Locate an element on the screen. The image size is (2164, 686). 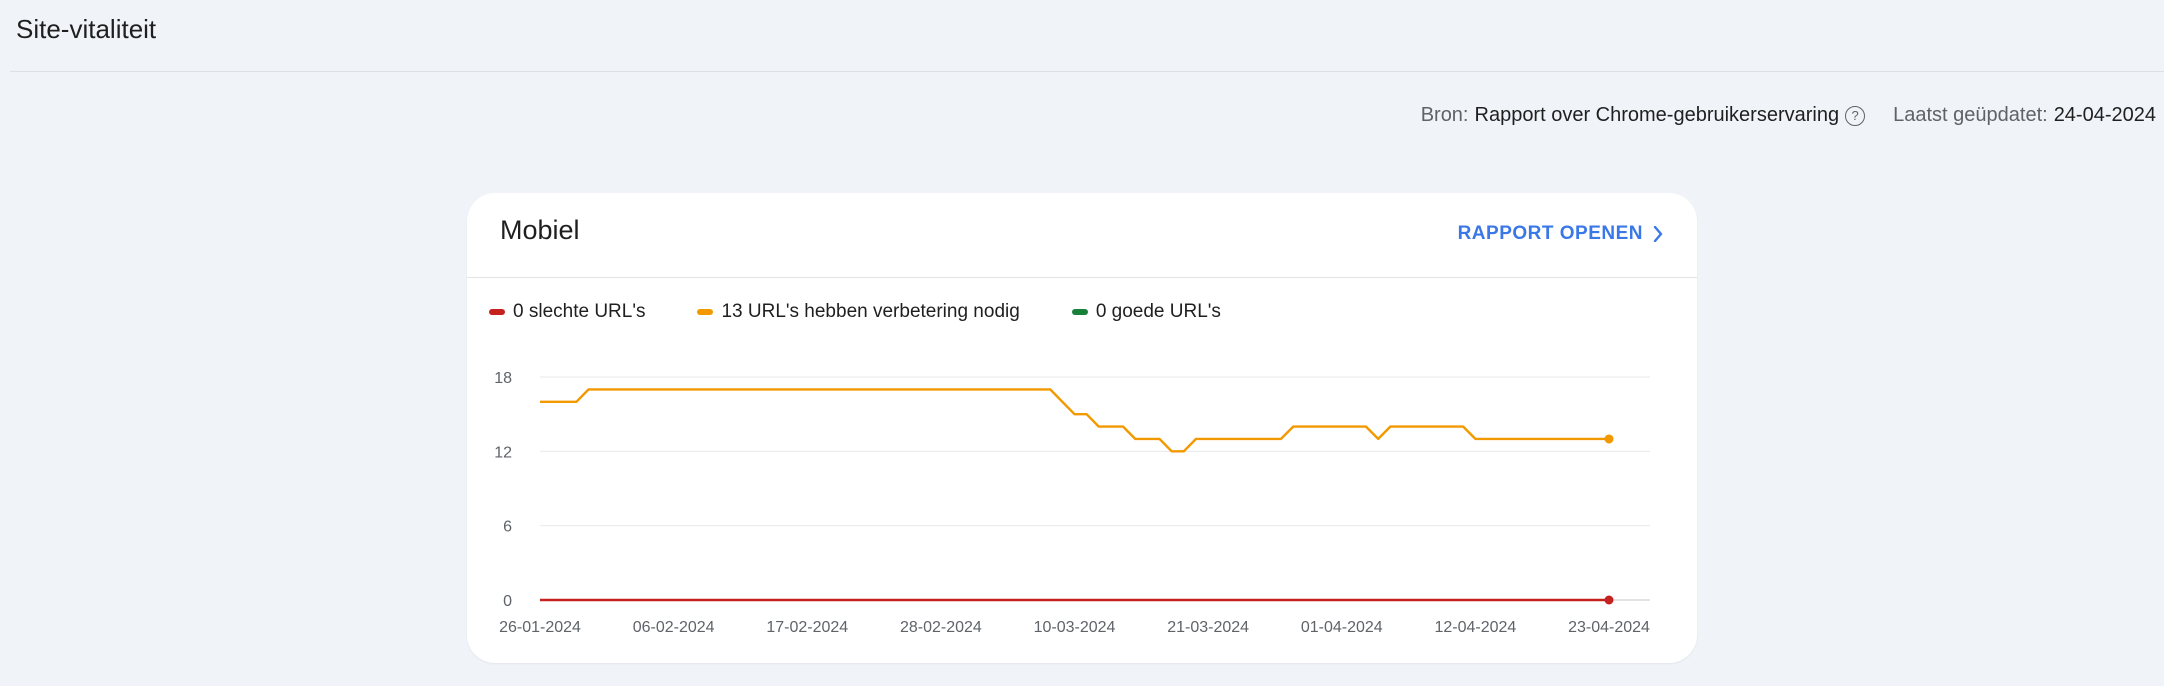
legend-item-good: 0 goede URL's is located at coordinates (1146, 312).